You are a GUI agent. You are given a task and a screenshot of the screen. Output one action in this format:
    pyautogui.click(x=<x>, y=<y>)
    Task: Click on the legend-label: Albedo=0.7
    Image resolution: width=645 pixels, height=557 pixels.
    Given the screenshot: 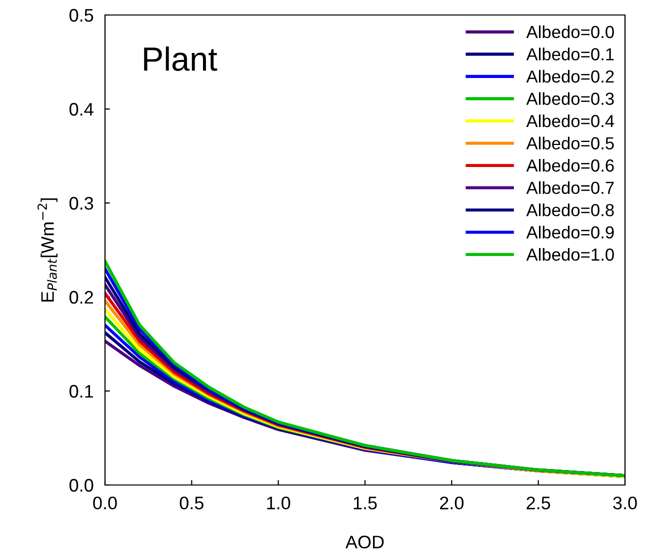 What is the action you would take?
    pyautogui.click(x=570, y=187)
    